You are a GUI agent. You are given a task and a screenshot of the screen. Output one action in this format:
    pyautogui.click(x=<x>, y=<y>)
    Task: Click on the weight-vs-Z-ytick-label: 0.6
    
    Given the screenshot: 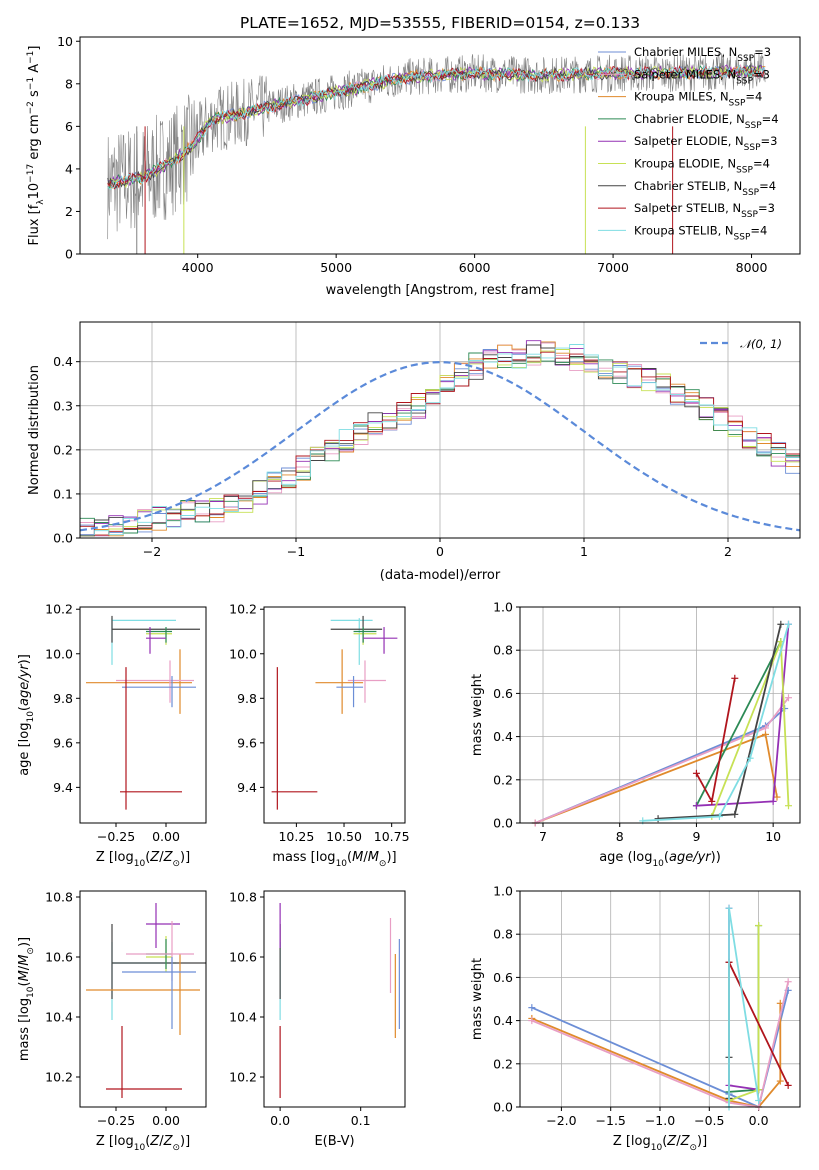 What is the action you would take?
    pyautogui.click(x=503, y=977)
    